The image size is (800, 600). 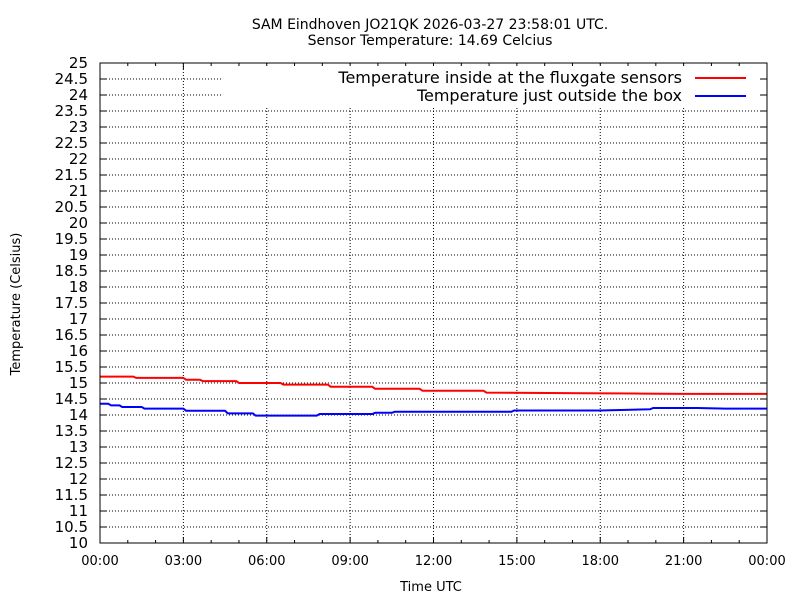 What do you see at coordinates (78, 127) in the screenshot?
I see `y-tick-label: 23` at bounding box center [78, 127].